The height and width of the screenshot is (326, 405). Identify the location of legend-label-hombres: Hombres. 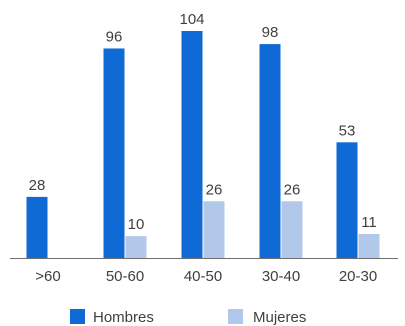
(123, 317).